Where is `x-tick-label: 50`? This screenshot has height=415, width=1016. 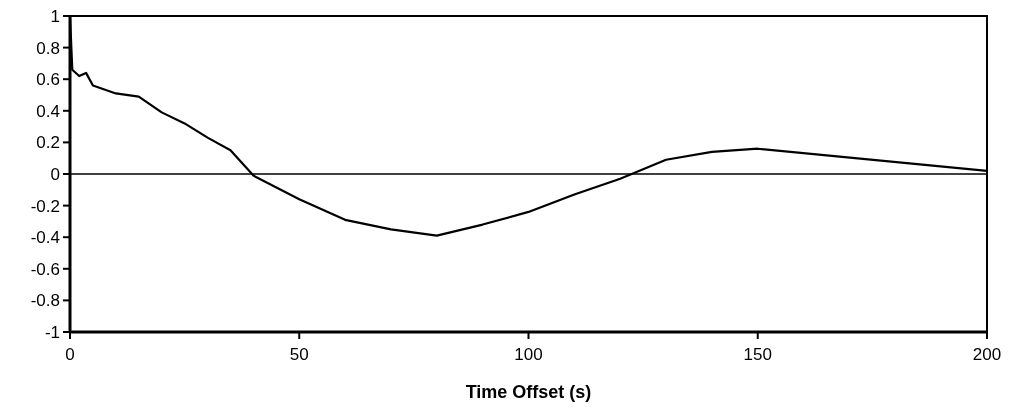
x-tick-label: 50 is located at coordinates (299, 354).